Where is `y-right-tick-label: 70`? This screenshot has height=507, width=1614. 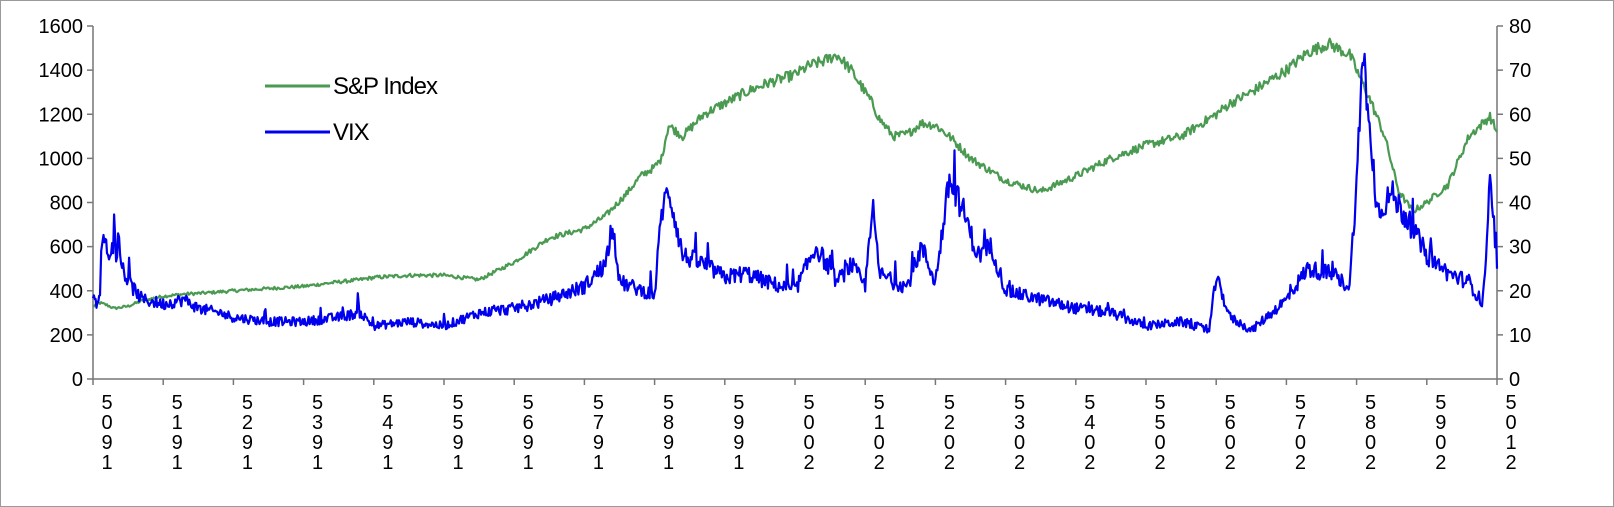 y-right-tick-label: 70 is located at coordinates (1520, 71).